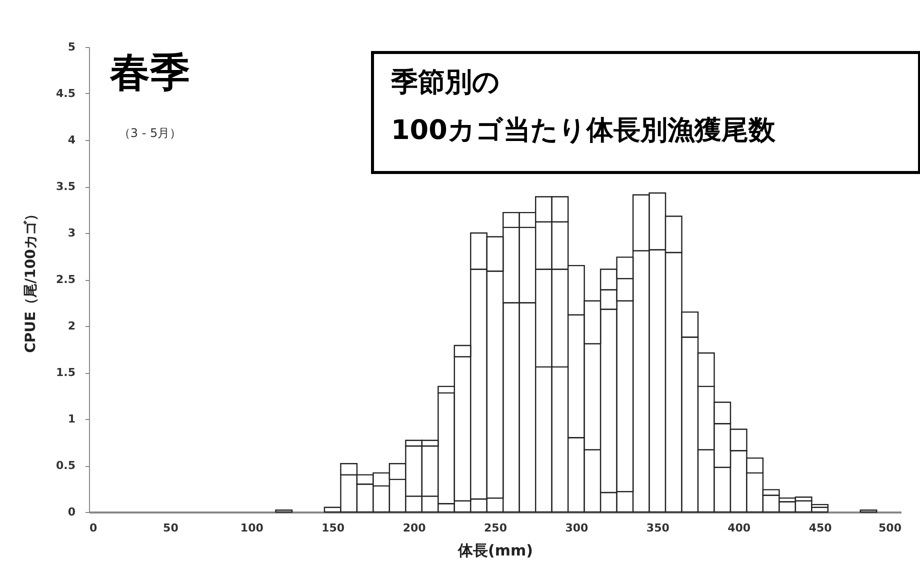  I want to click on y-tick-label: 4, so click(72, 140).